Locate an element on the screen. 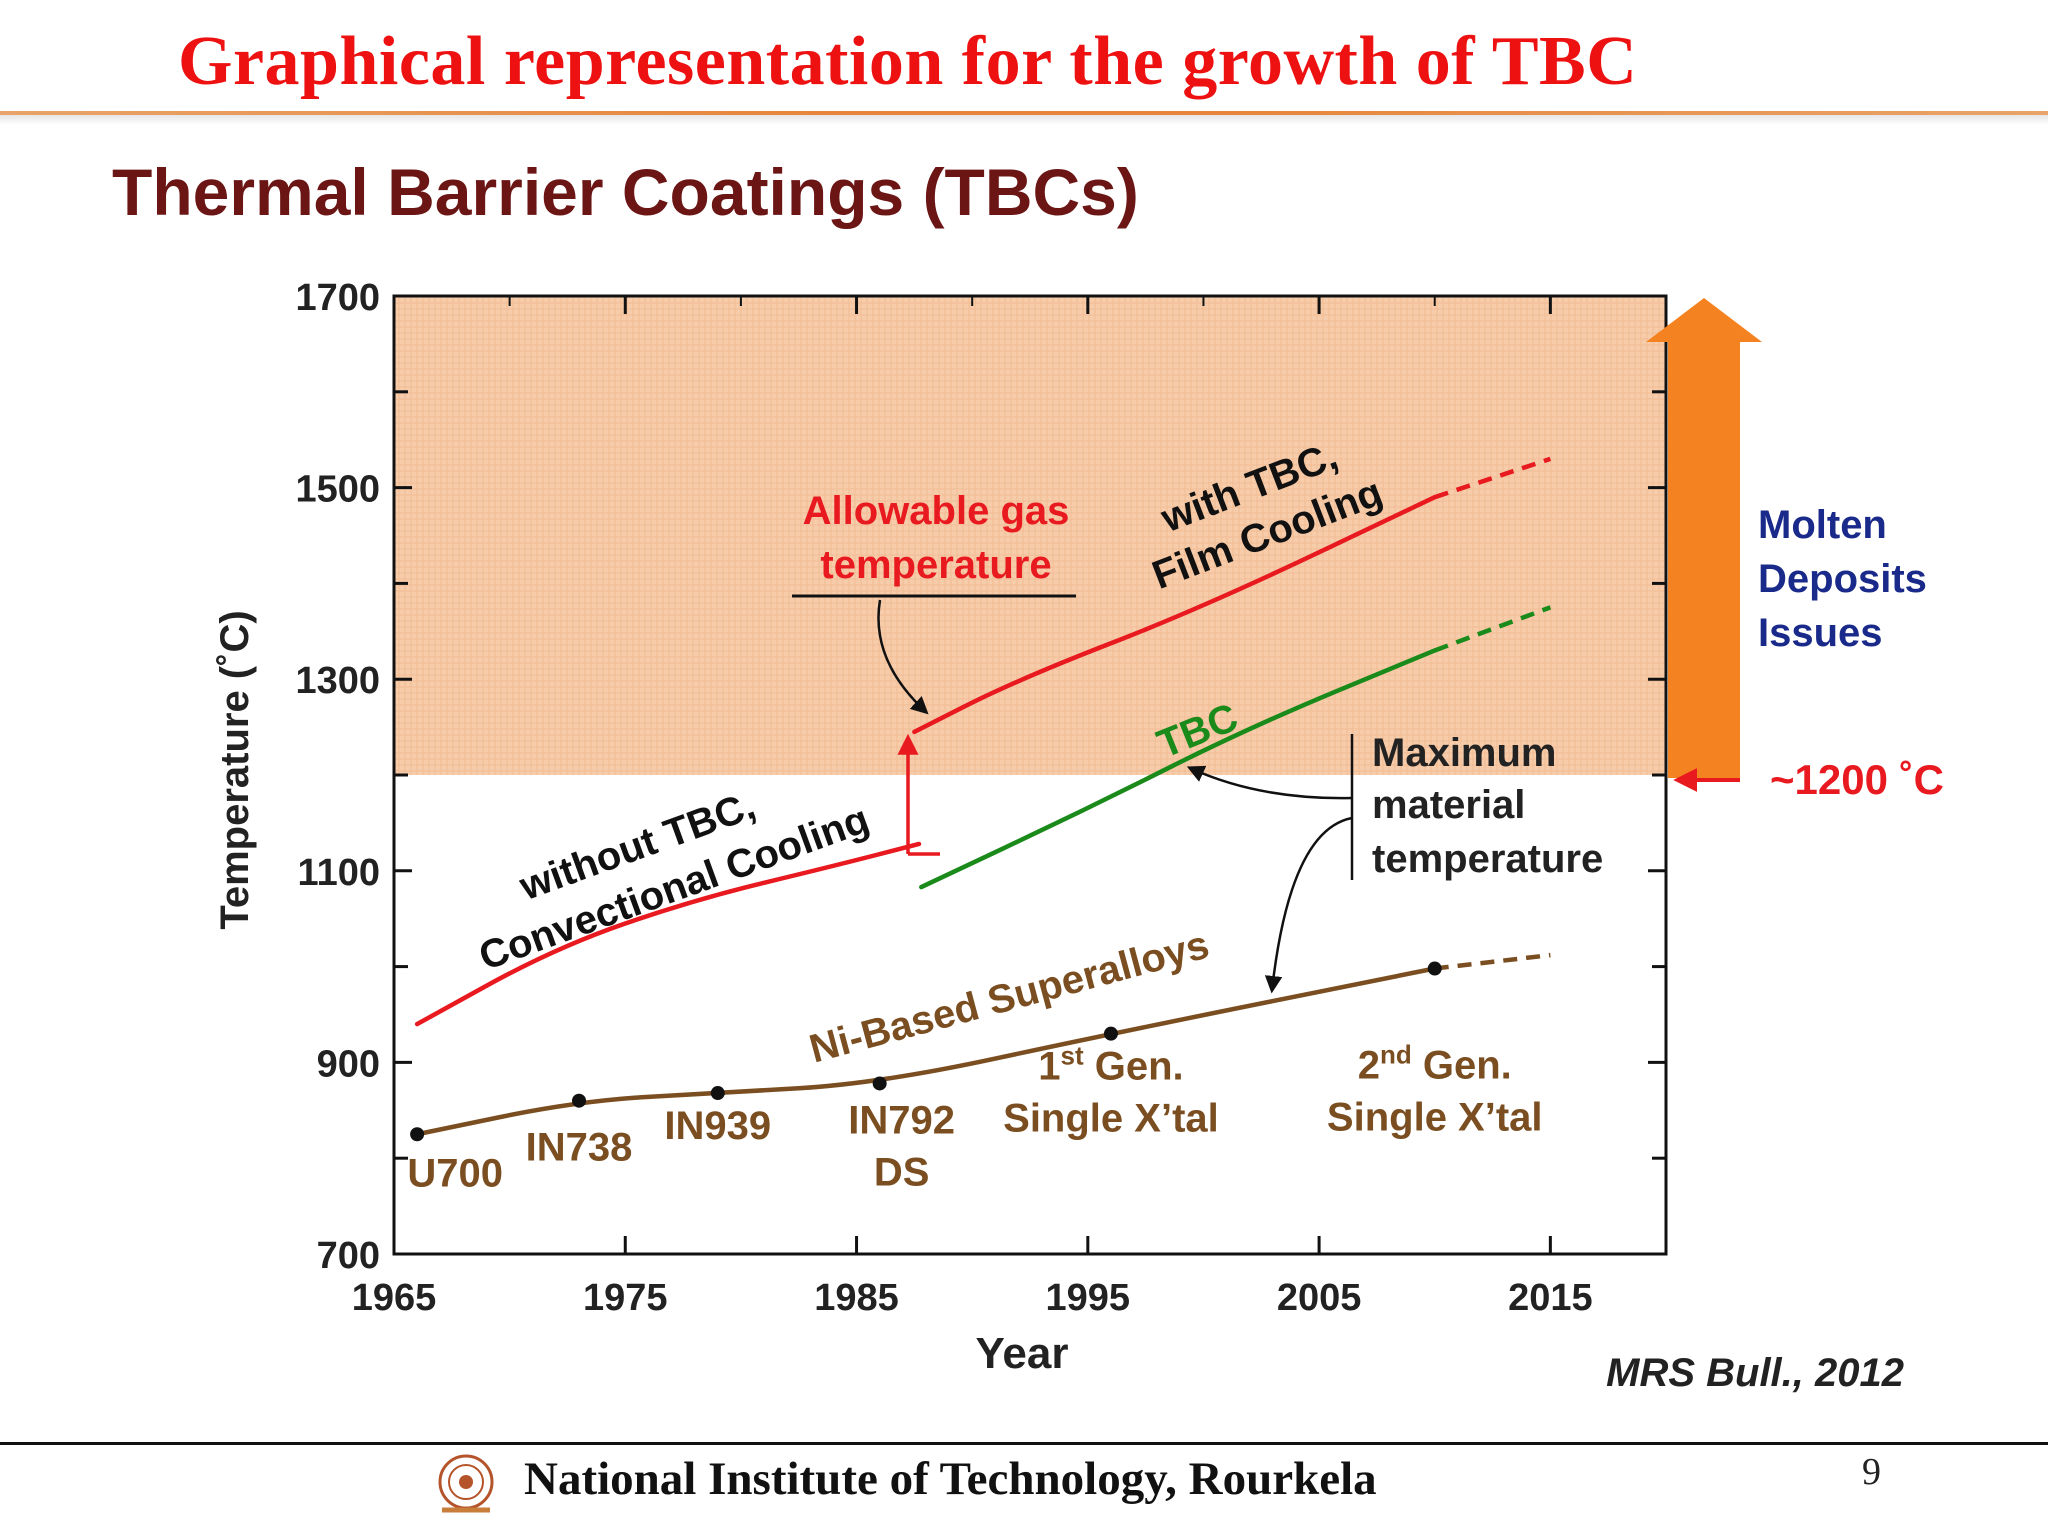 This screenshot has height=1536, width=2048. y-tick-label: 1700 is located at coordinates (337, 298).